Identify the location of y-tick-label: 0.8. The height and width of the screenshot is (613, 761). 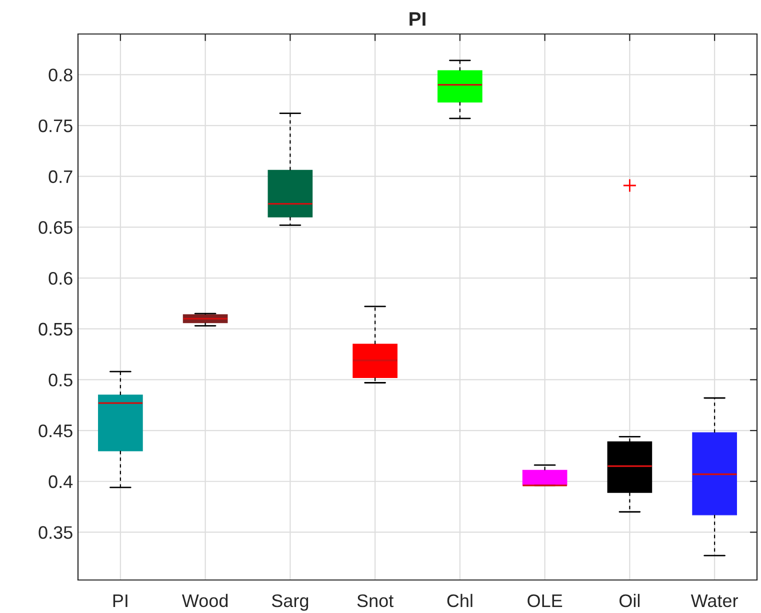
(60, 75).